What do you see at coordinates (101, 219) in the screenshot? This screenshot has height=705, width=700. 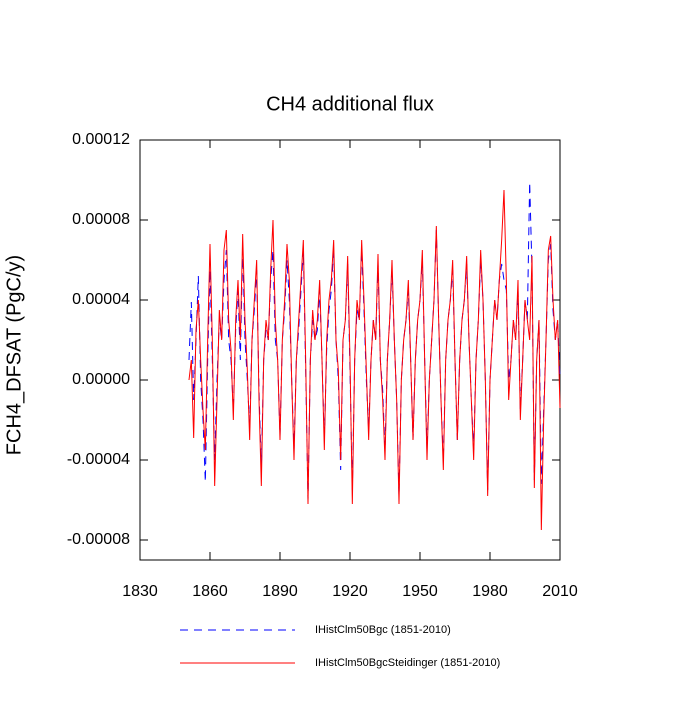 I see `y-tick-label: 0.00008` at bounding box center [101, 219].